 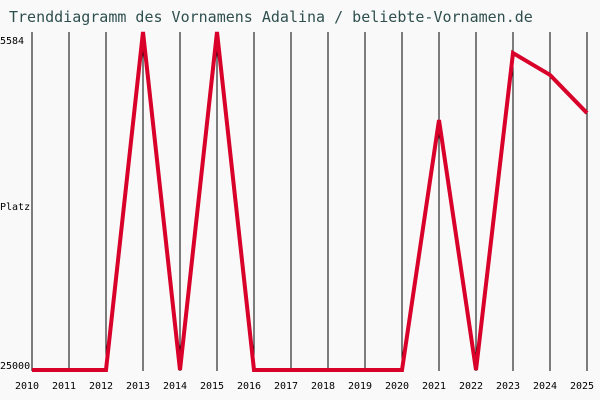 What do you see at coordinates (15, 366) in the screenshot?
I see `y-axis-bottom-label: 25000` at bounding box center [15, 366].